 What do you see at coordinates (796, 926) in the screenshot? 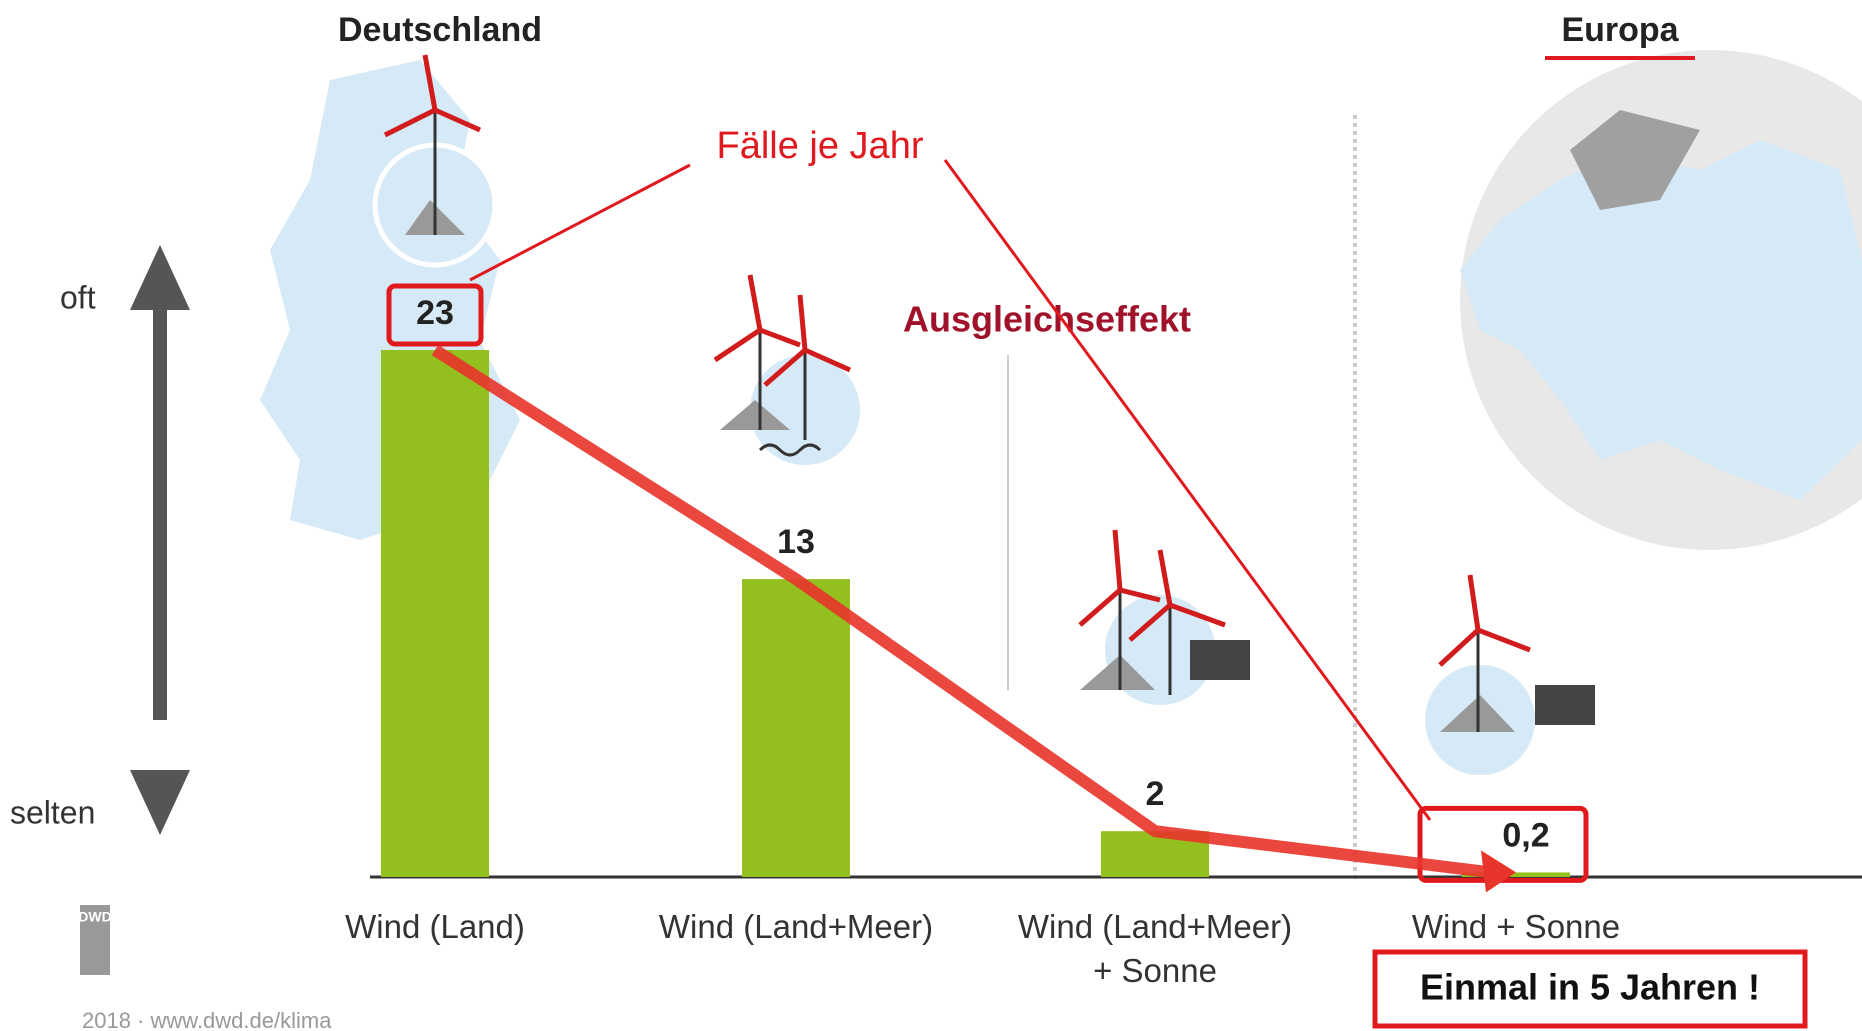
I see `x-tick-label: Wind (Land+Meer)` at bounding box center [796, 926].